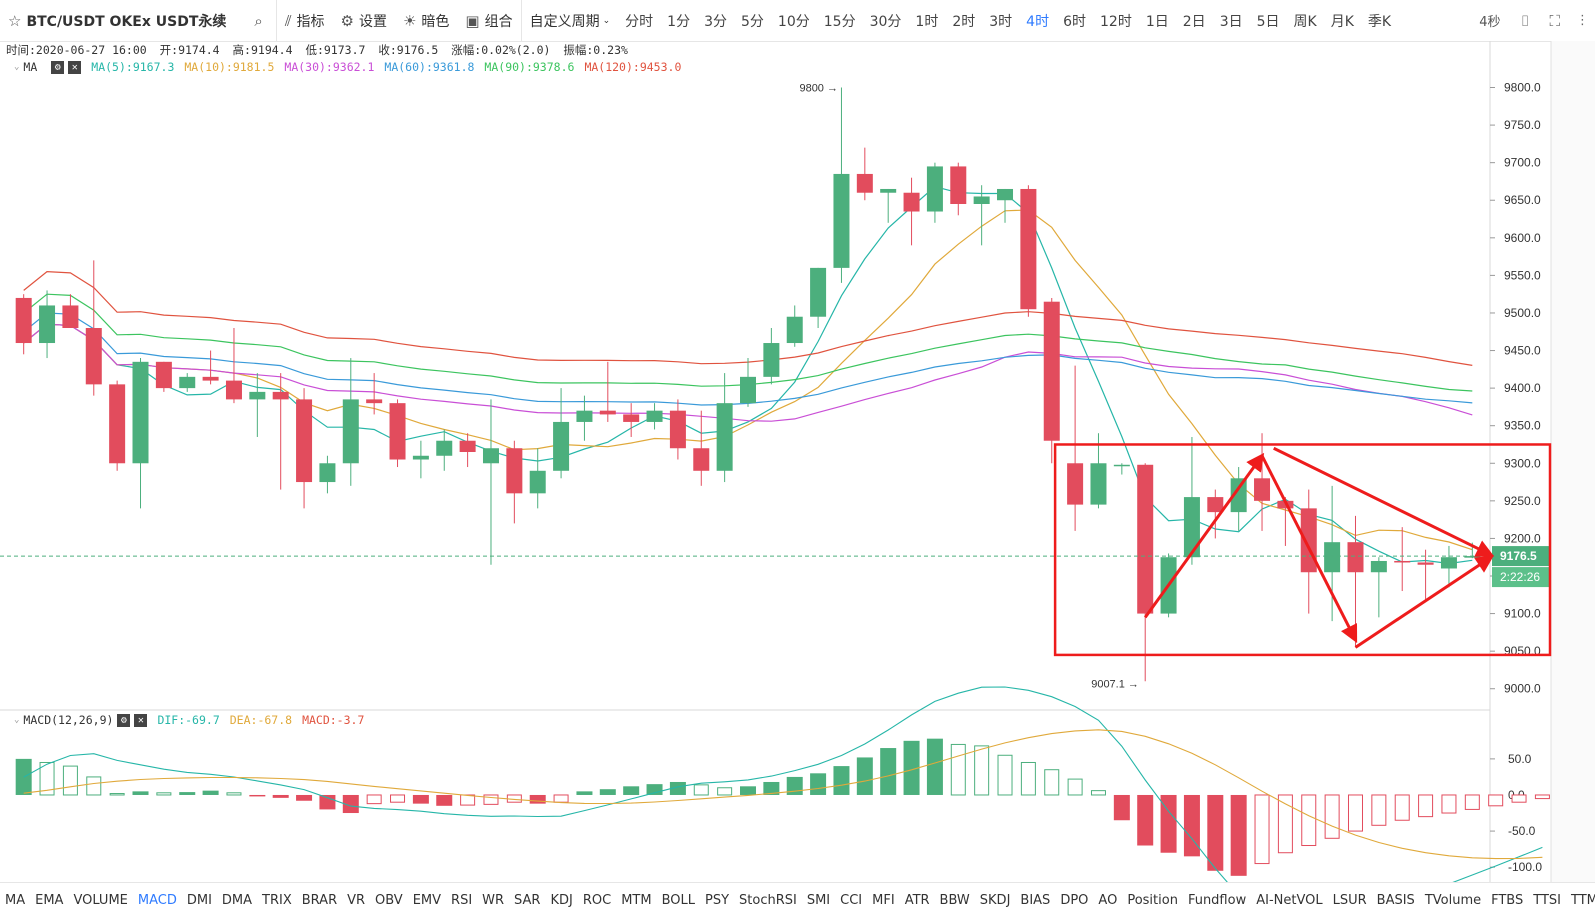  Describe the element at coordinates (488, 20) in the screenshot. I see `combo-button: ▣ 组合` at that location.